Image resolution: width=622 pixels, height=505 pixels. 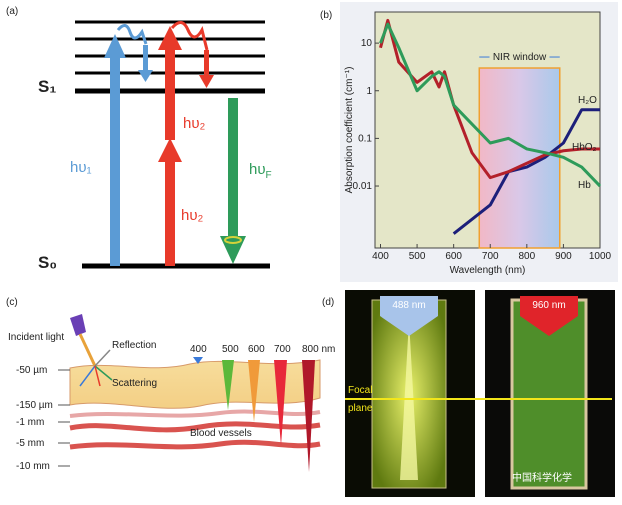 What do you see at coordinates (584, 185) in the screenshot?
I see `series-label: Hb` at bounding box center [584, 185].